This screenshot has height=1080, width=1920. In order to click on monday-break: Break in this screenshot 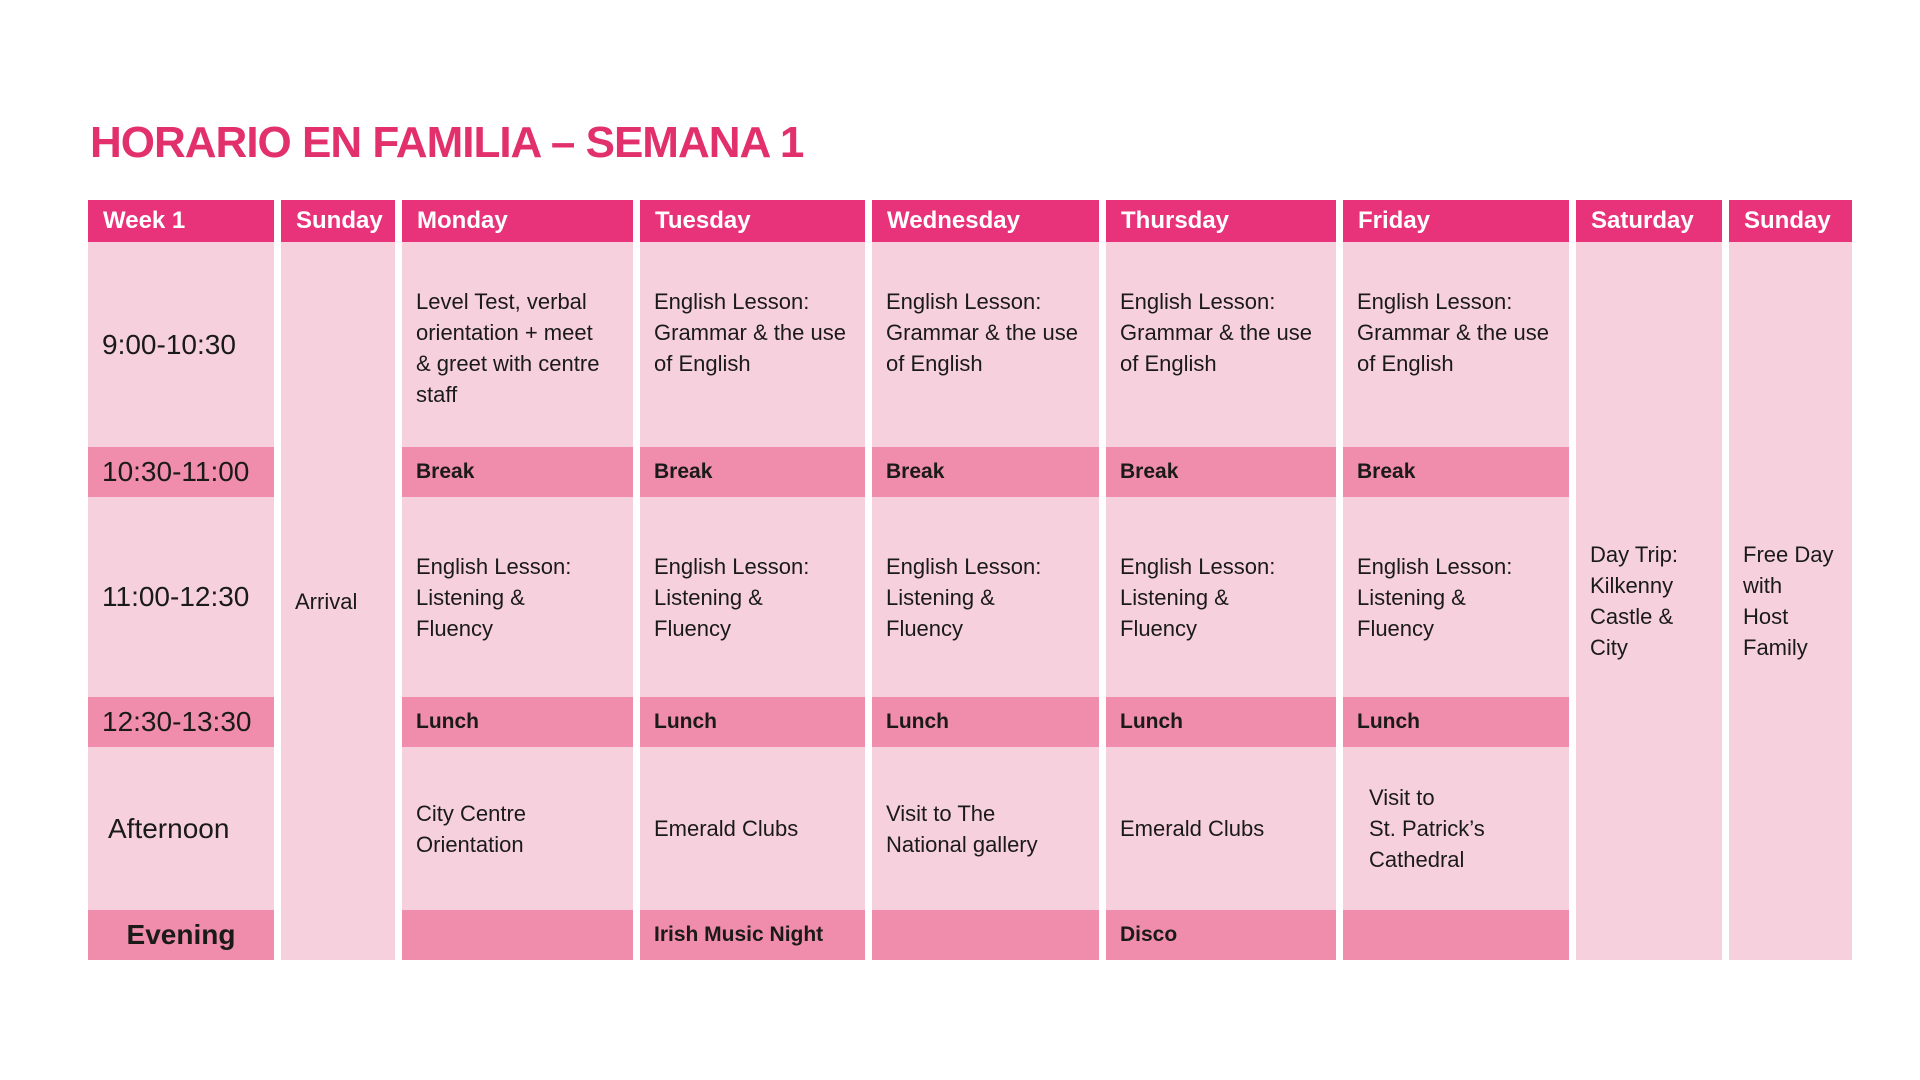, I will do `click(517, 472)`.